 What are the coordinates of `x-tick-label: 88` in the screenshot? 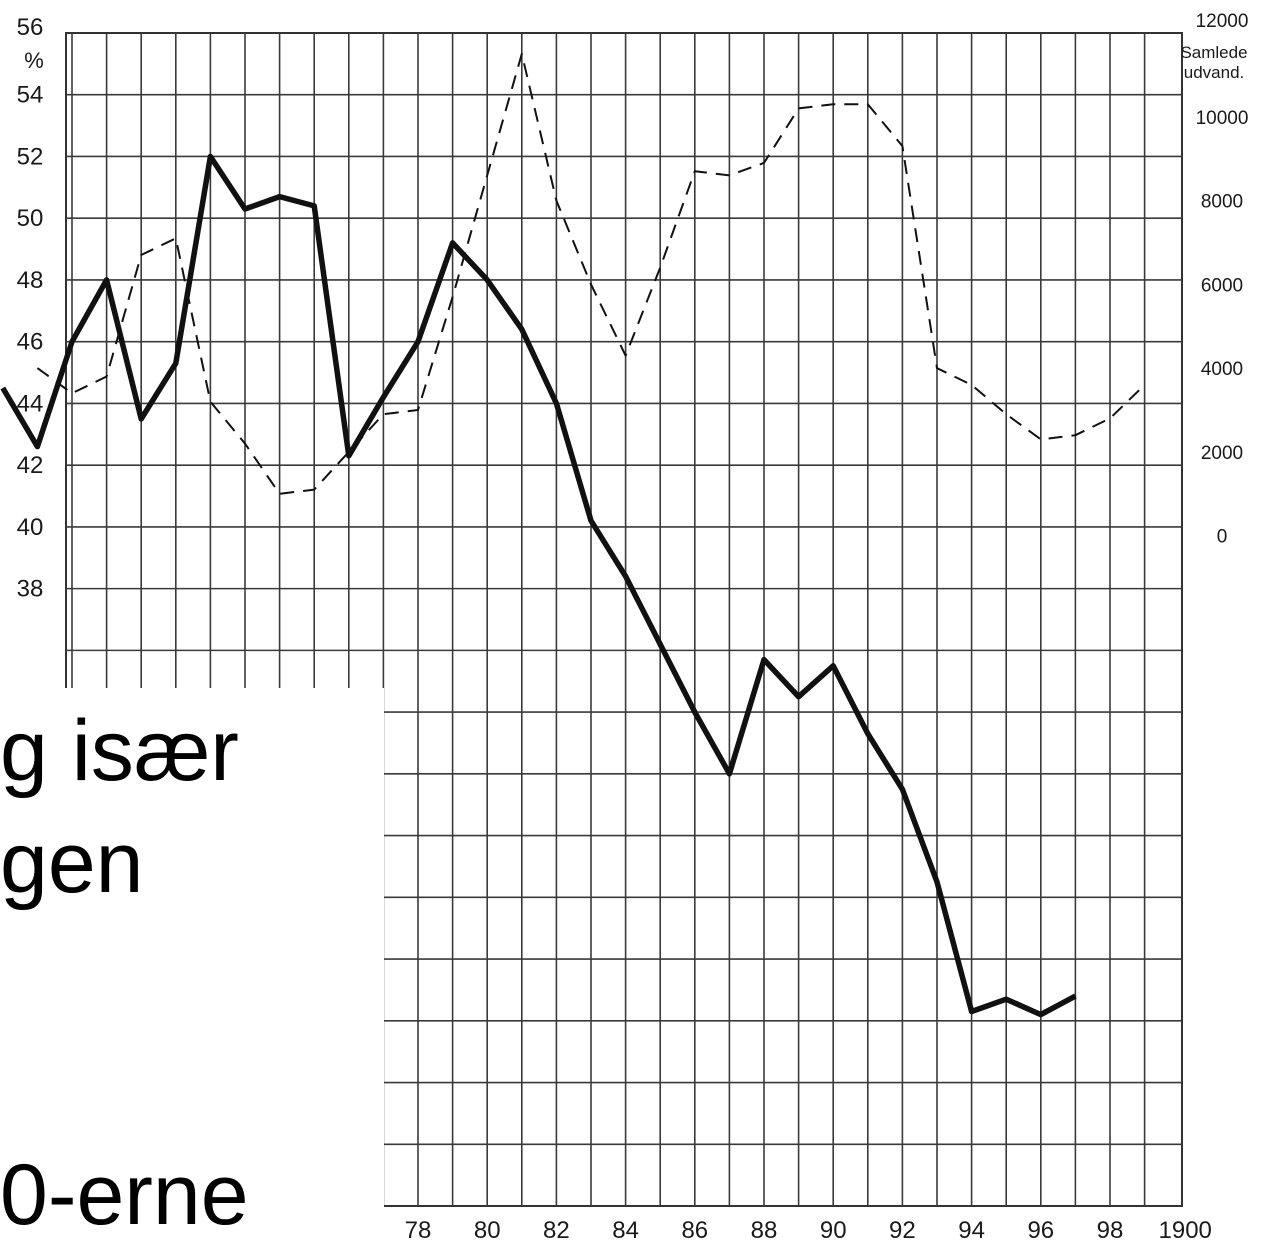 It's located at (764, 1230).